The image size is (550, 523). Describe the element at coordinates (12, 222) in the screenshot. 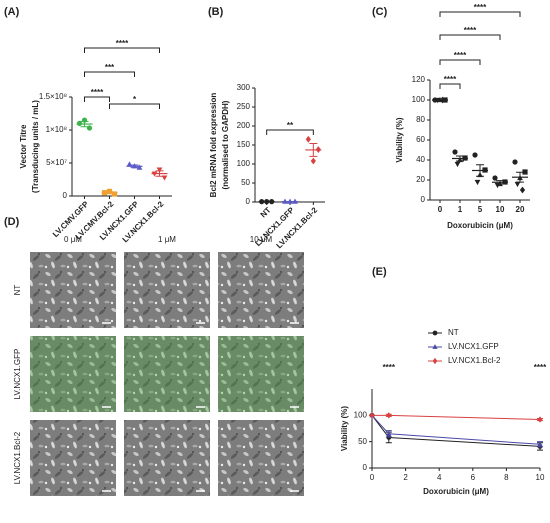

I see `panel-label: (D)` at that location.